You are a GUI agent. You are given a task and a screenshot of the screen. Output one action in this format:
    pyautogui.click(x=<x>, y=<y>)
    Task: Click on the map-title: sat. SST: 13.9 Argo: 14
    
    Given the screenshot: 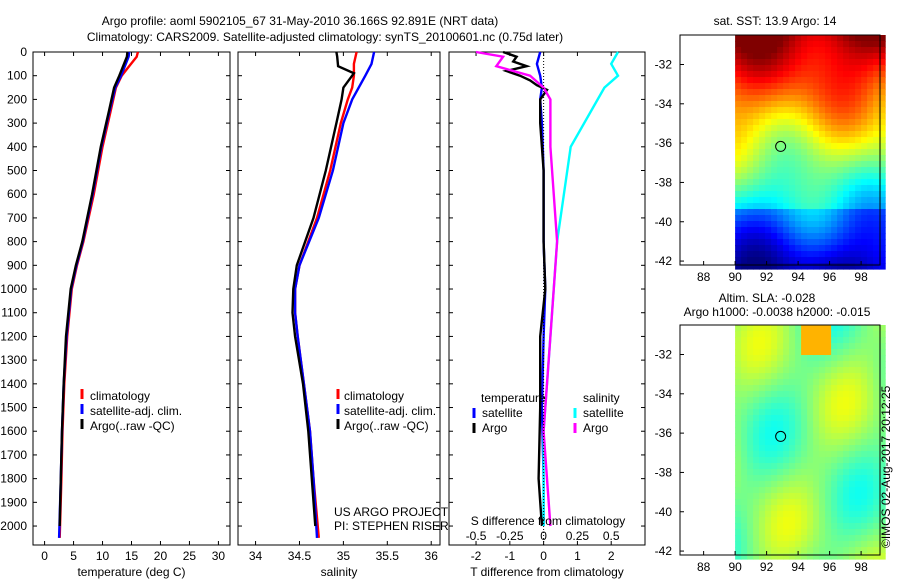 What is the action you would take?
    pyautogui.click(x=775, y=21)
    